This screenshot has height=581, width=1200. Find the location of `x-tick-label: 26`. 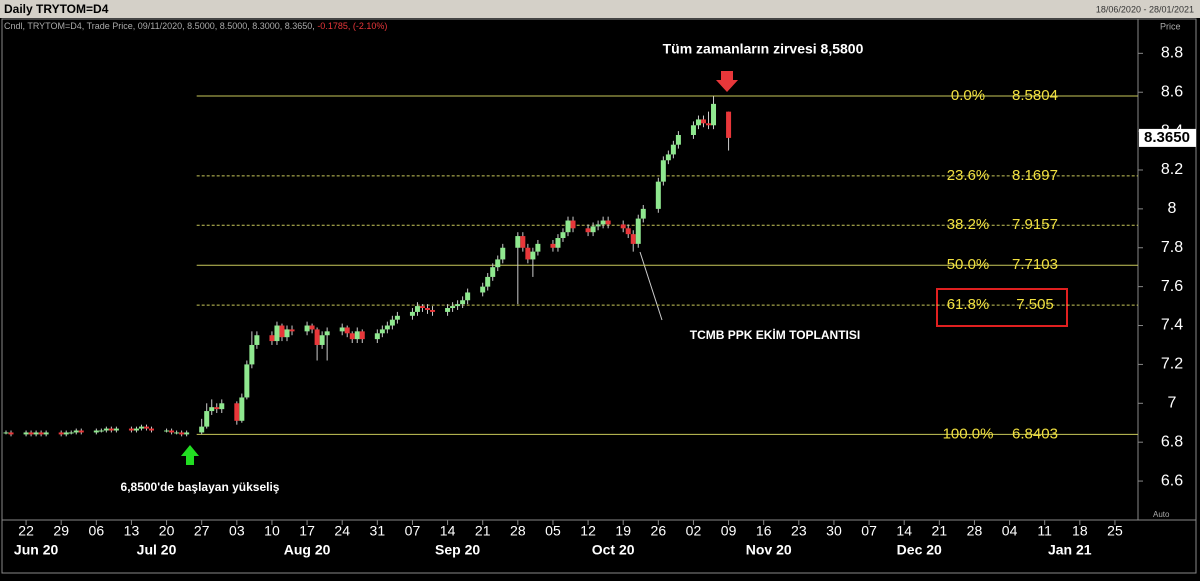

x-tick-label: 26 is located at coordinates (659, 531).